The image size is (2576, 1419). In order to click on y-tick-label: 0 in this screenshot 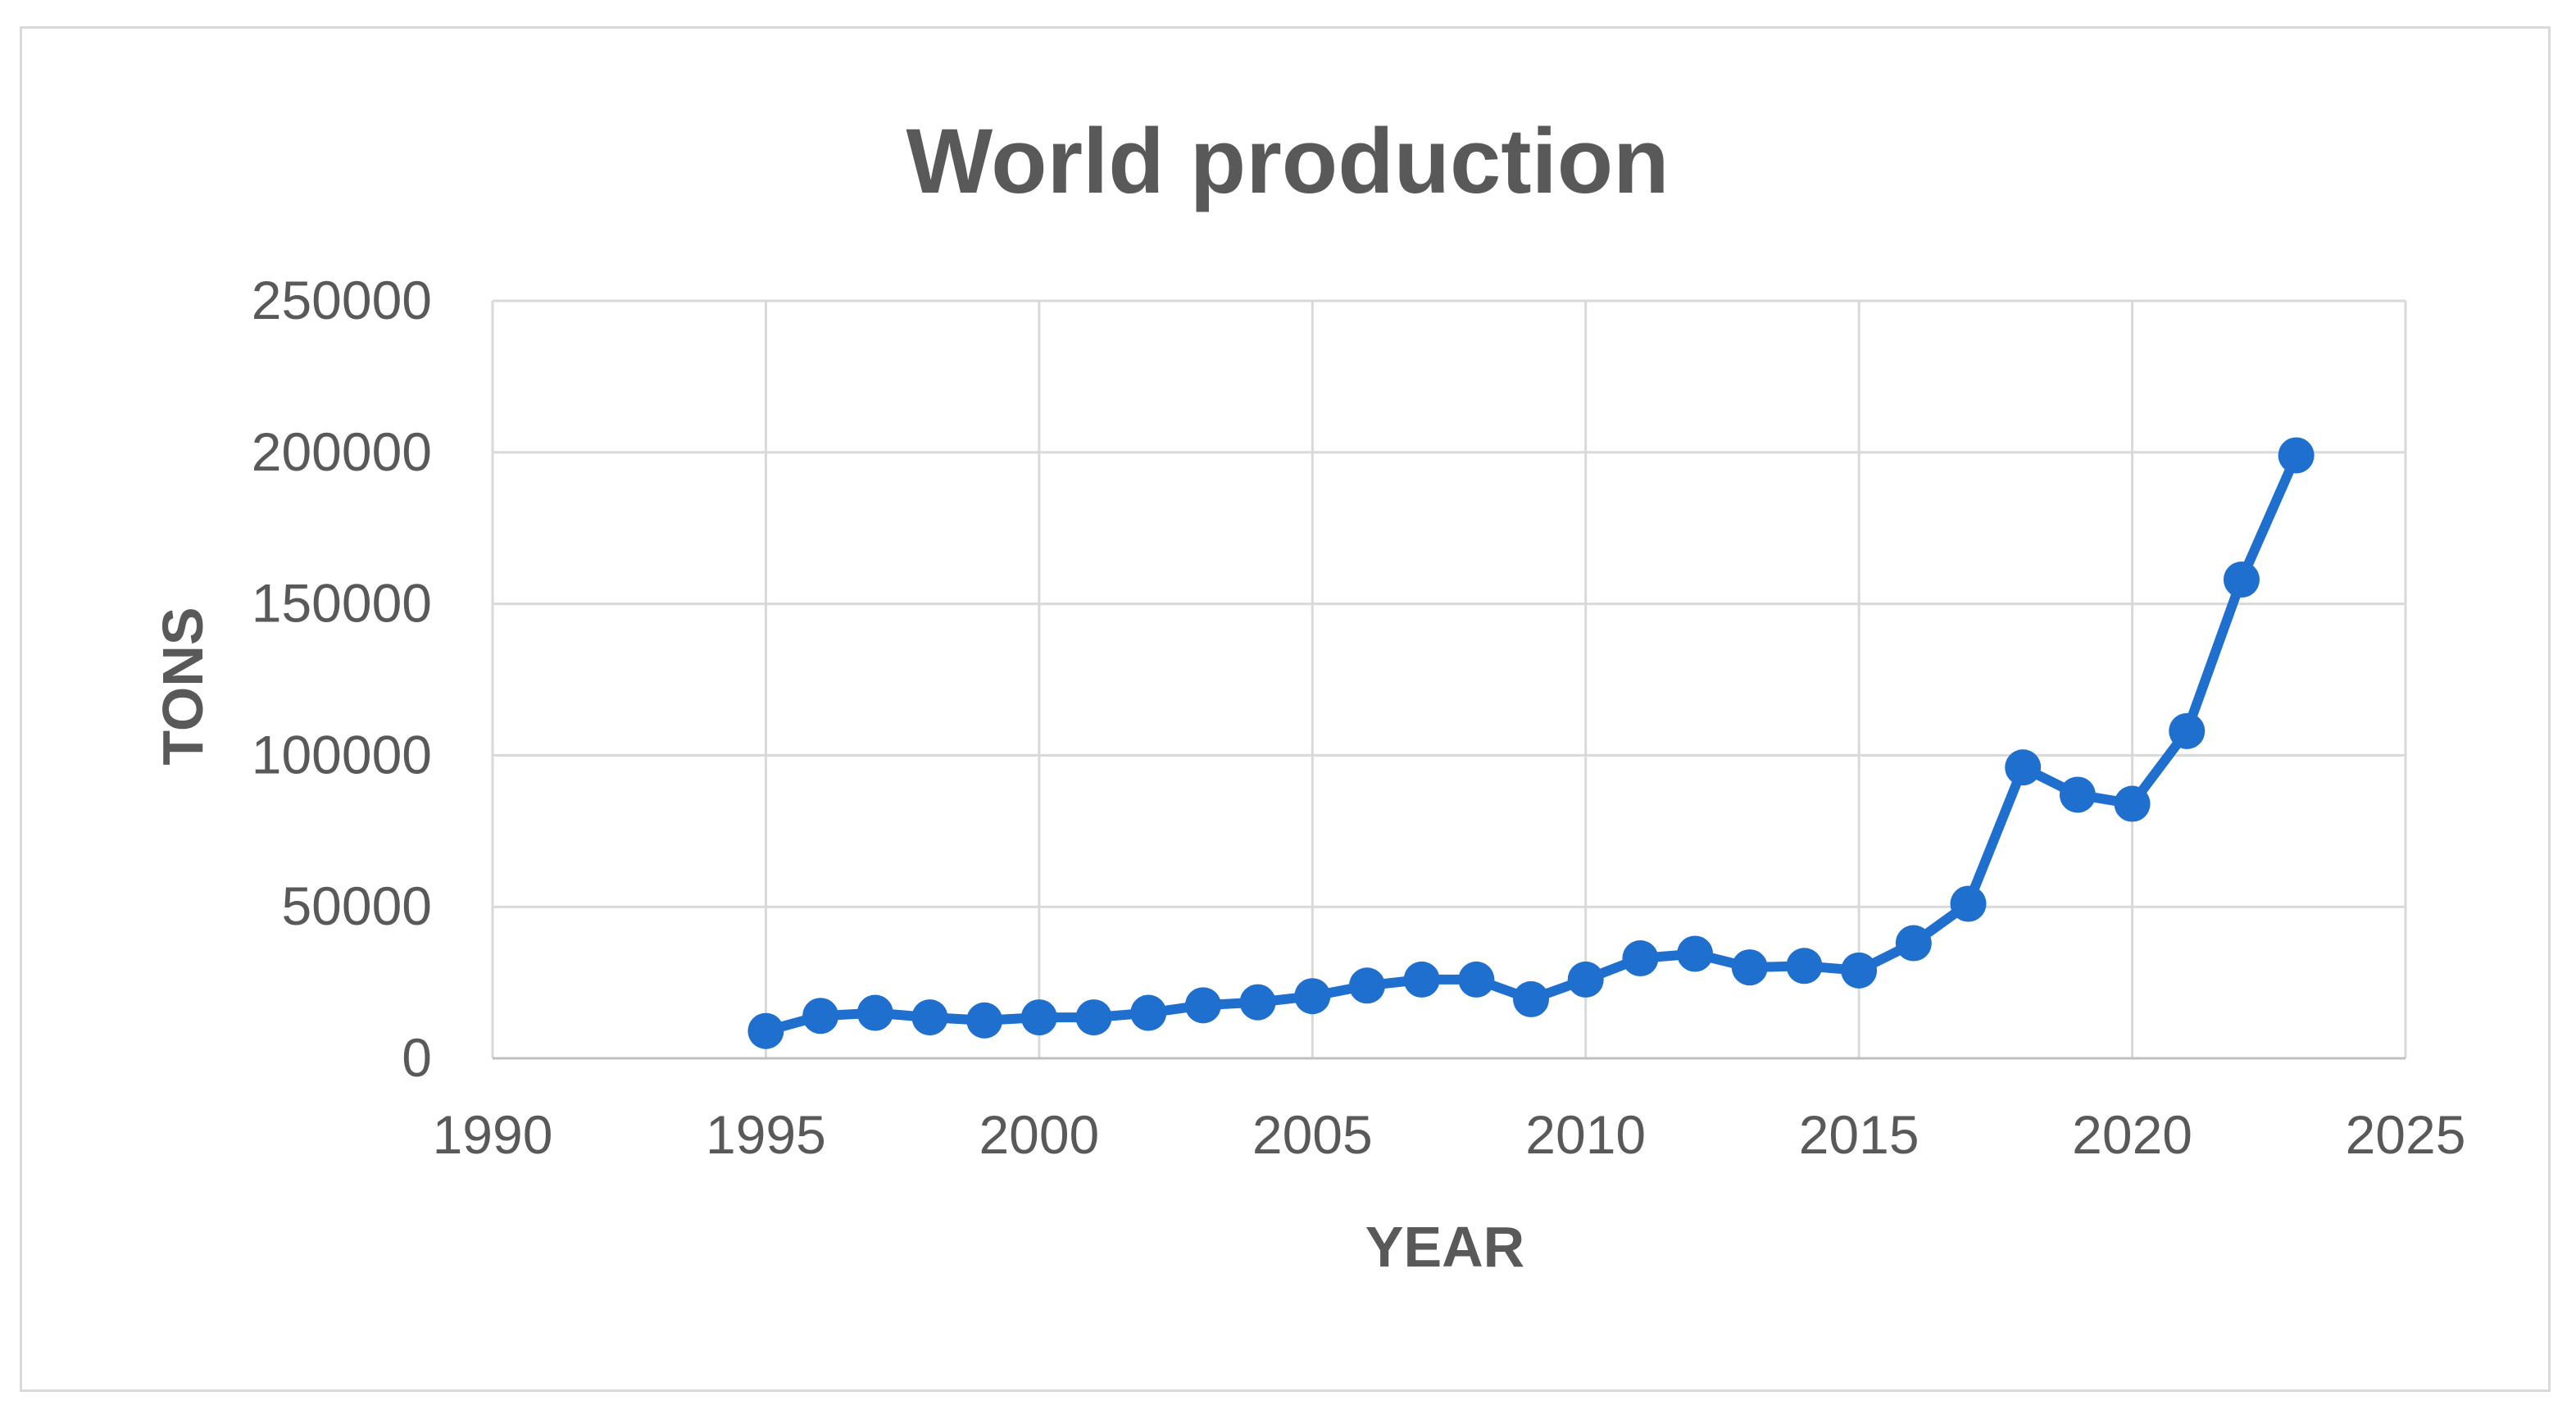, I will do `click(417, 1057)`.